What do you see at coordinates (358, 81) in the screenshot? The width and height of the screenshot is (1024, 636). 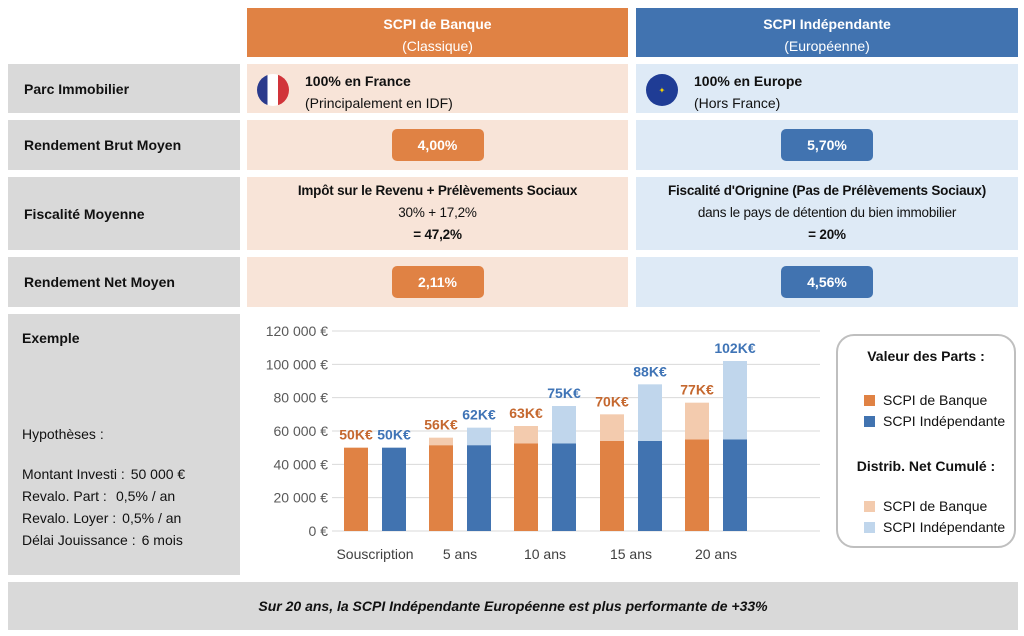 I see `parc-line1: 100% en France` at bounding box center [358, 81].